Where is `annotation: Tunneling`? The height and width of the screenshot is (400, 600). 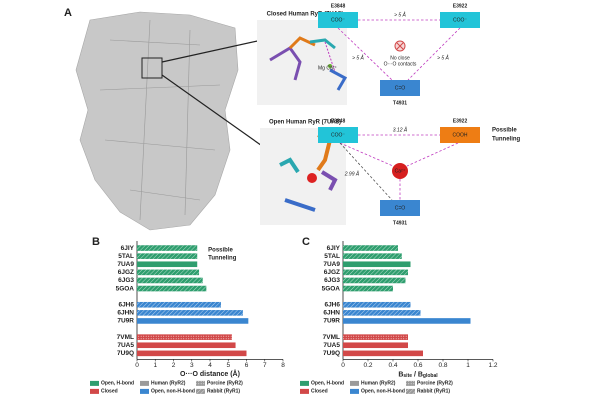
annotation: Tunneling is located at coordinates (222, 259).